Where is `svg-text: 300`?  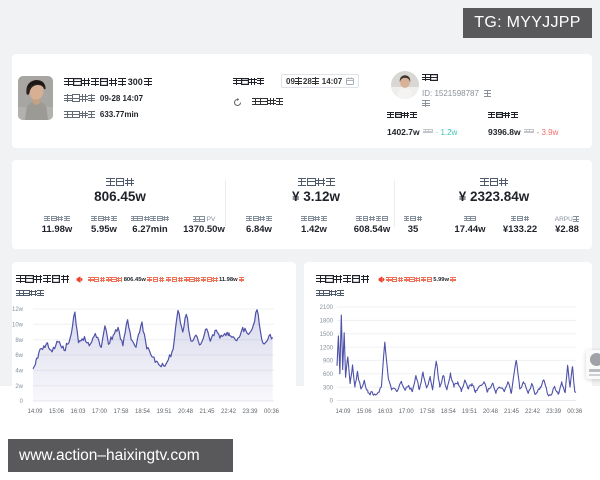
svg-text: 300 is located at coordinates (328, 388).